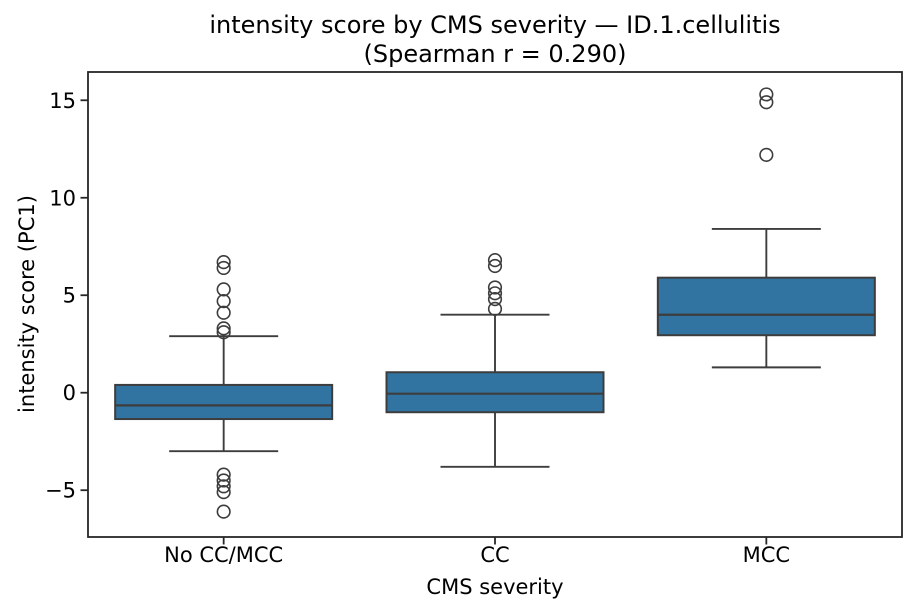  What do you see at coordinates (69, 296) in the screenshot?
I see `y-tick-label: 5` at bounding box center [69, 296].